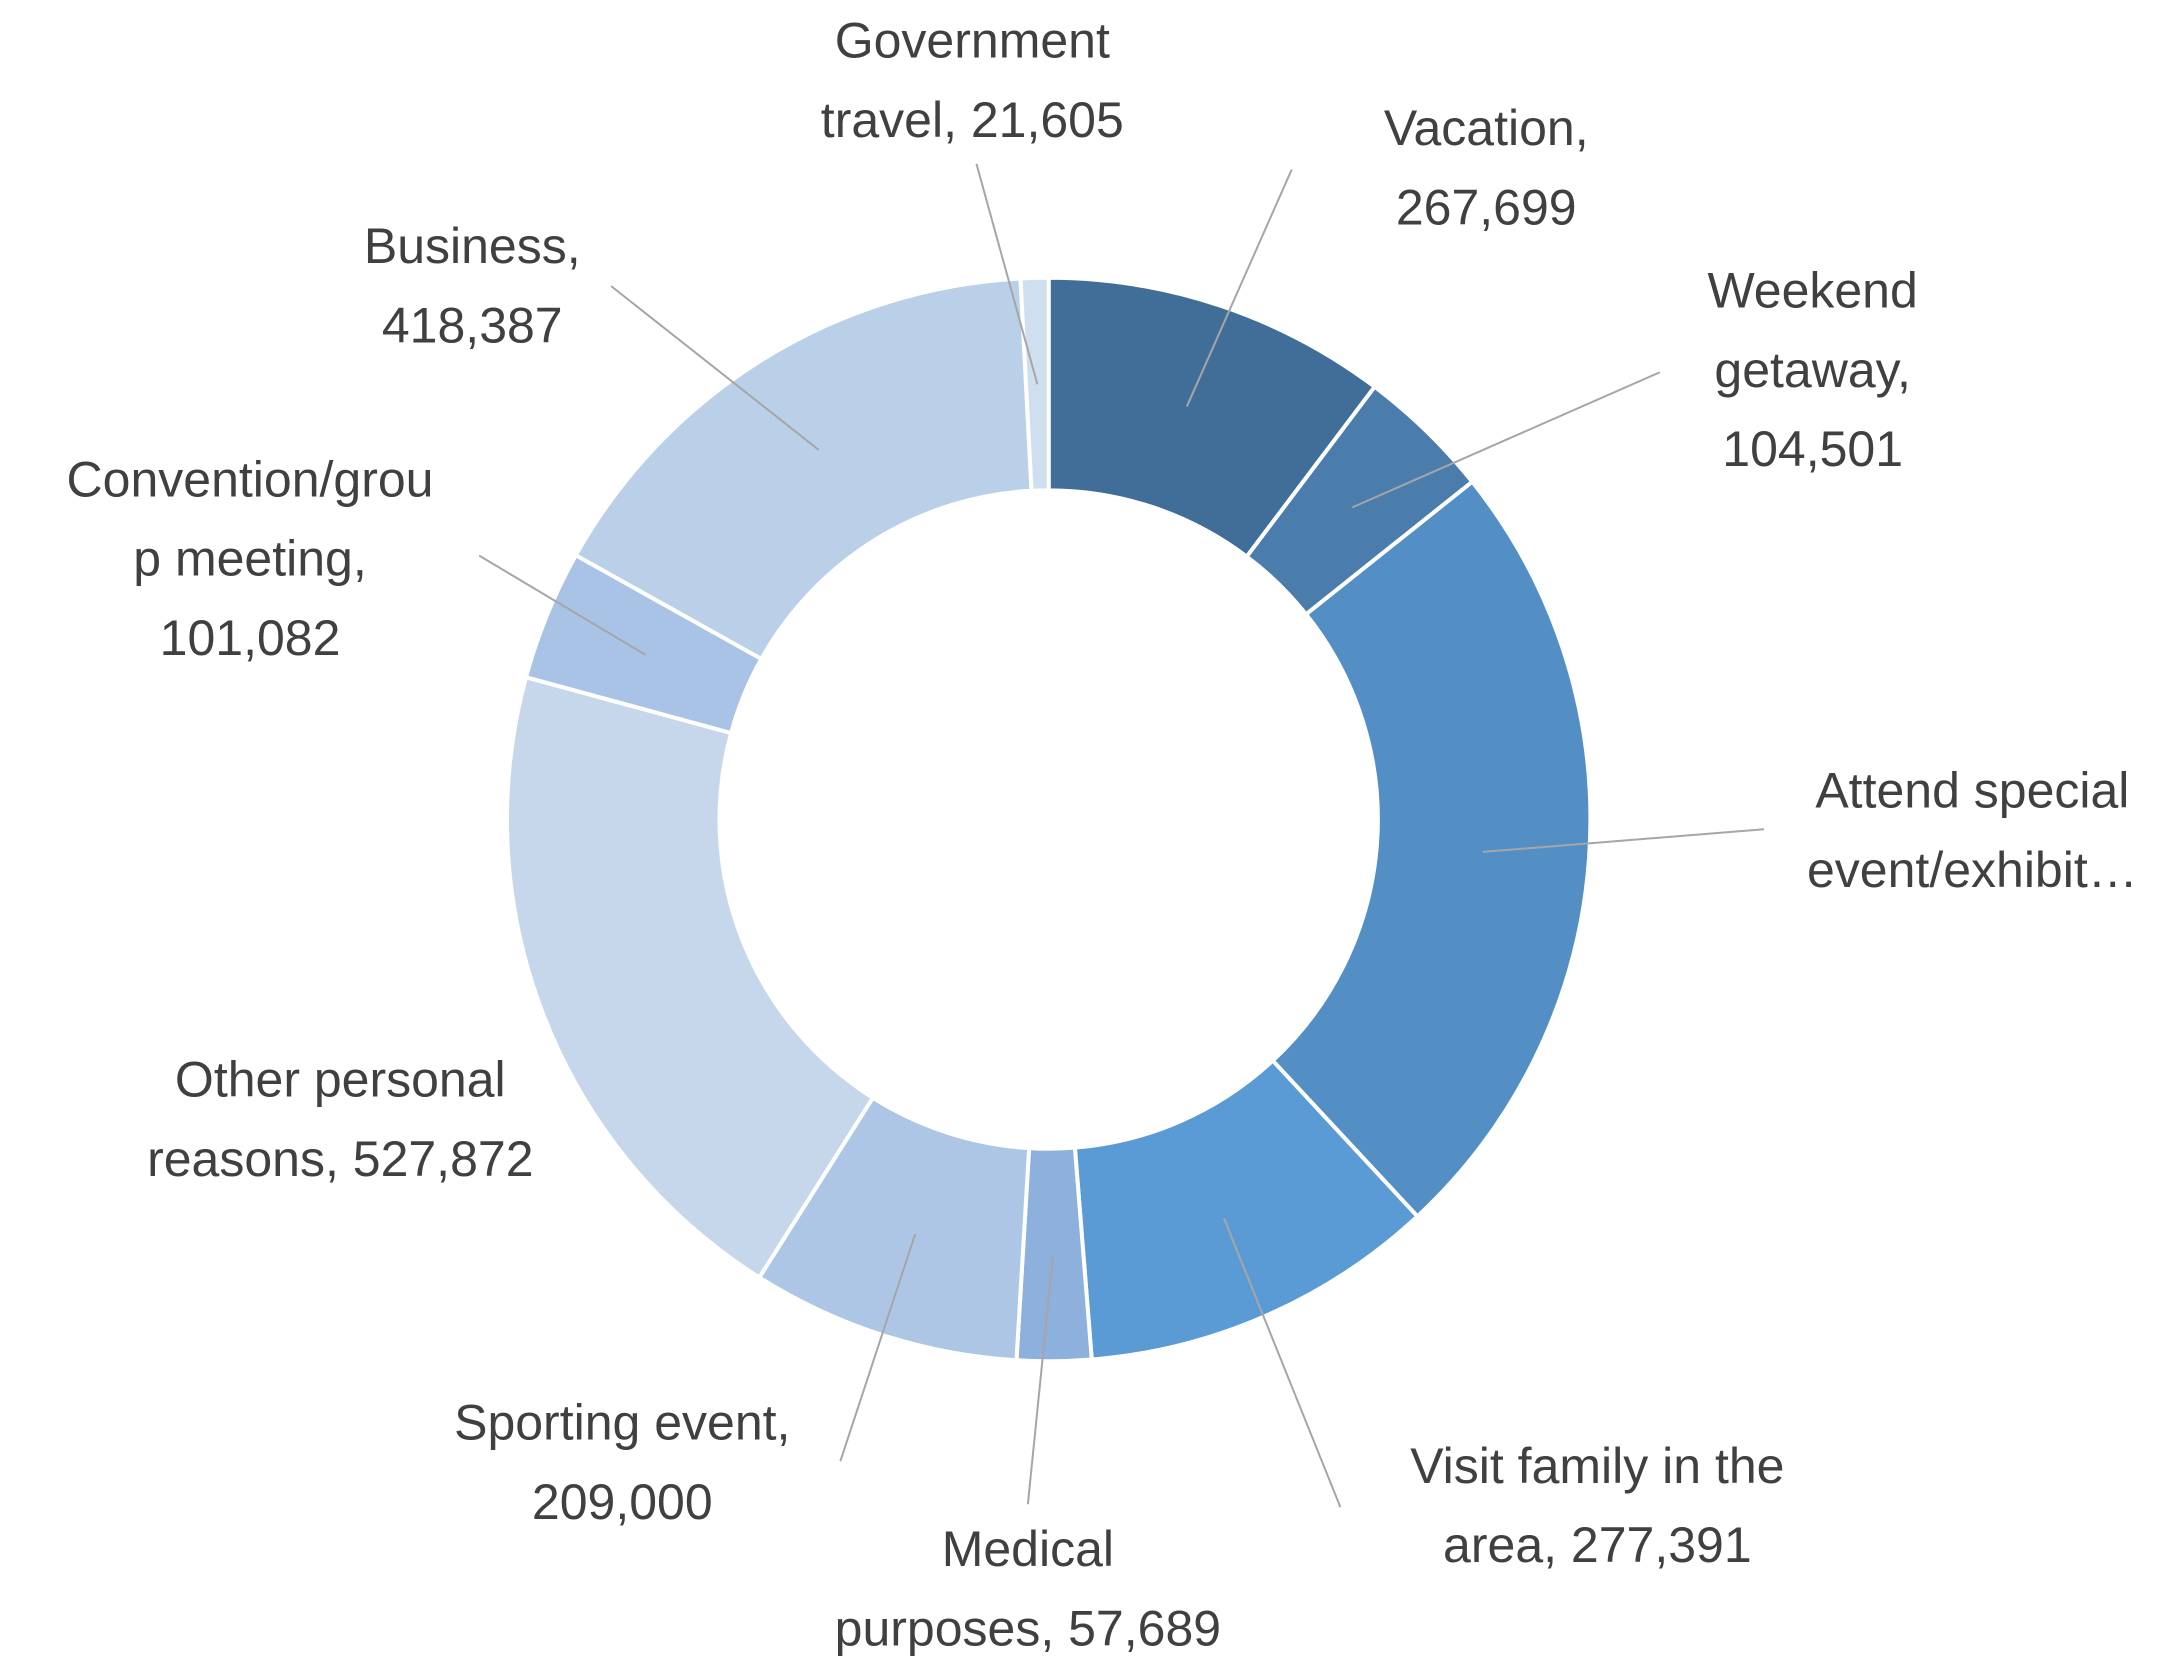 The width and height of the screenshot is (2177, 1664). I want to click on data-label: getaway,, so click(1812, 370).